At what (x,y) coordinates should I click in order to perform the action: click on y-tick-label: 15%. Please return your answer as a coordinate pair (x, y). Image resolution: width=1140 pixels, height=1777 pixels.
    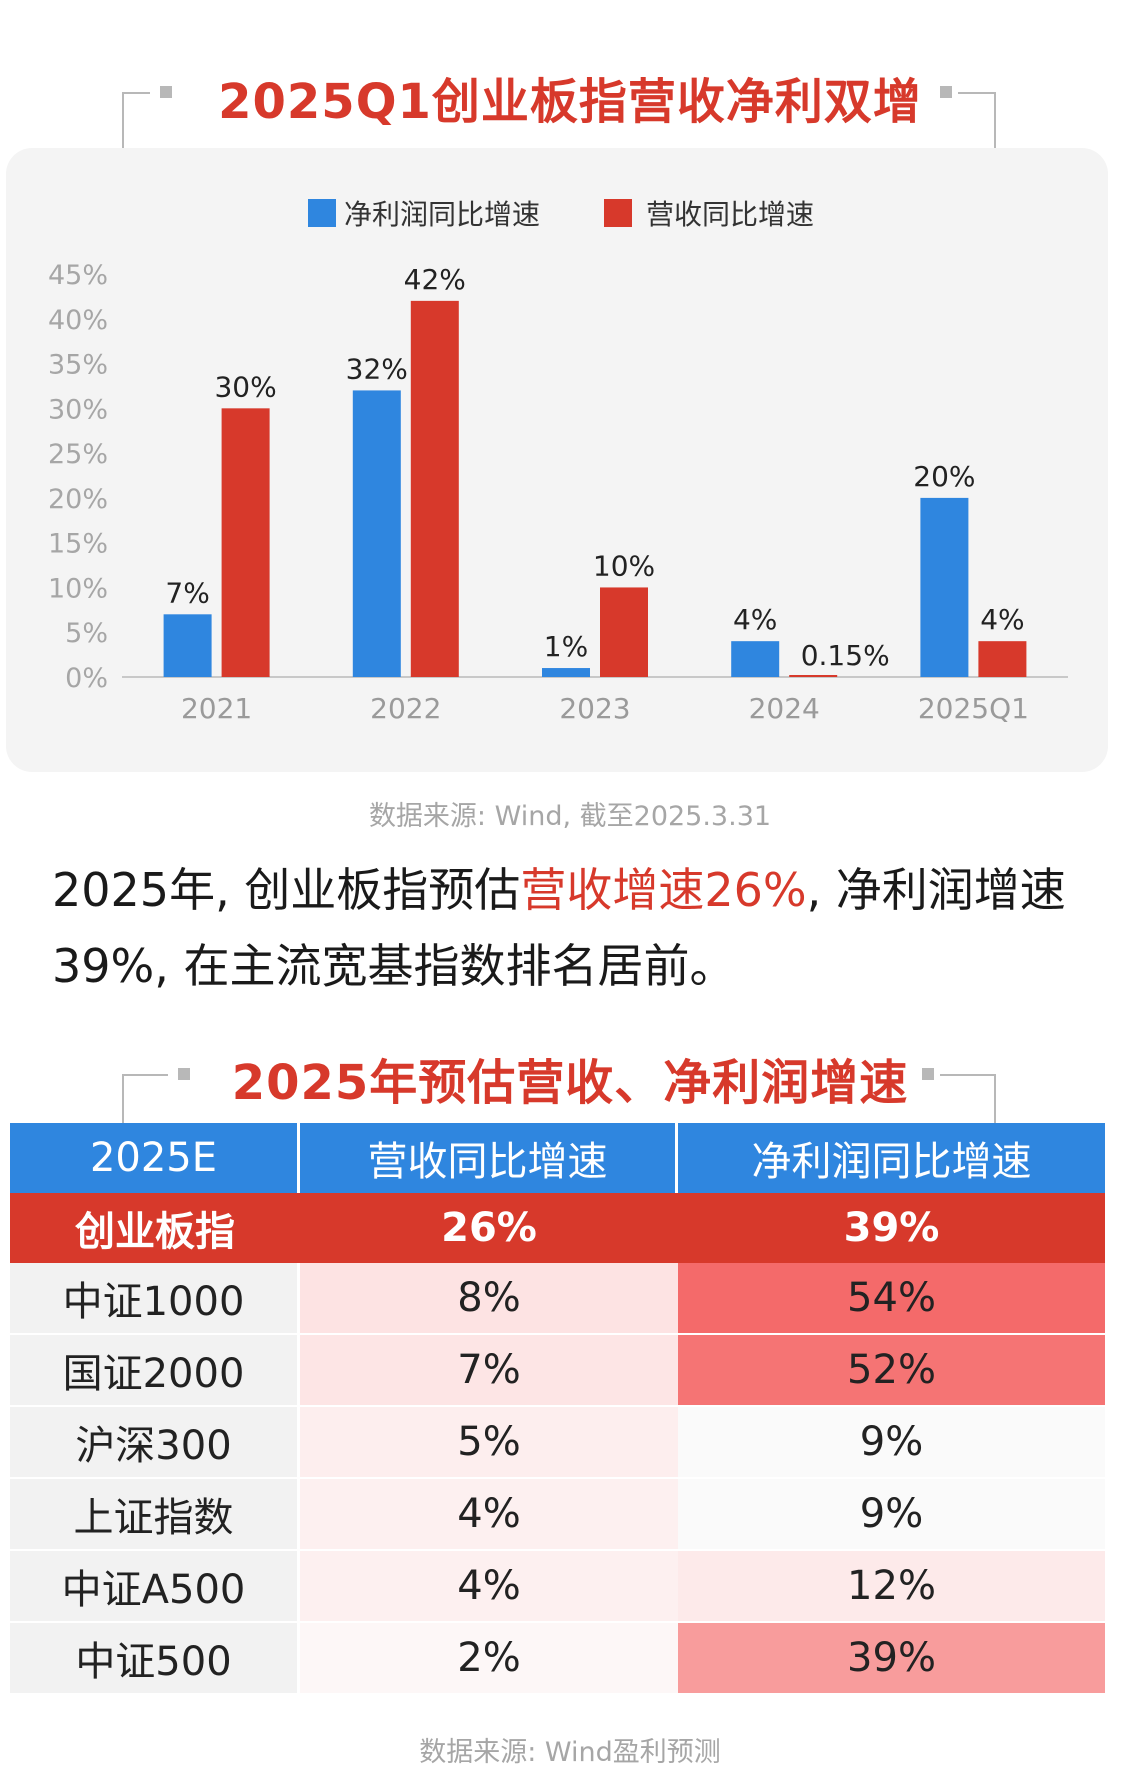
    Looking at the image, I should click on (78, 544).